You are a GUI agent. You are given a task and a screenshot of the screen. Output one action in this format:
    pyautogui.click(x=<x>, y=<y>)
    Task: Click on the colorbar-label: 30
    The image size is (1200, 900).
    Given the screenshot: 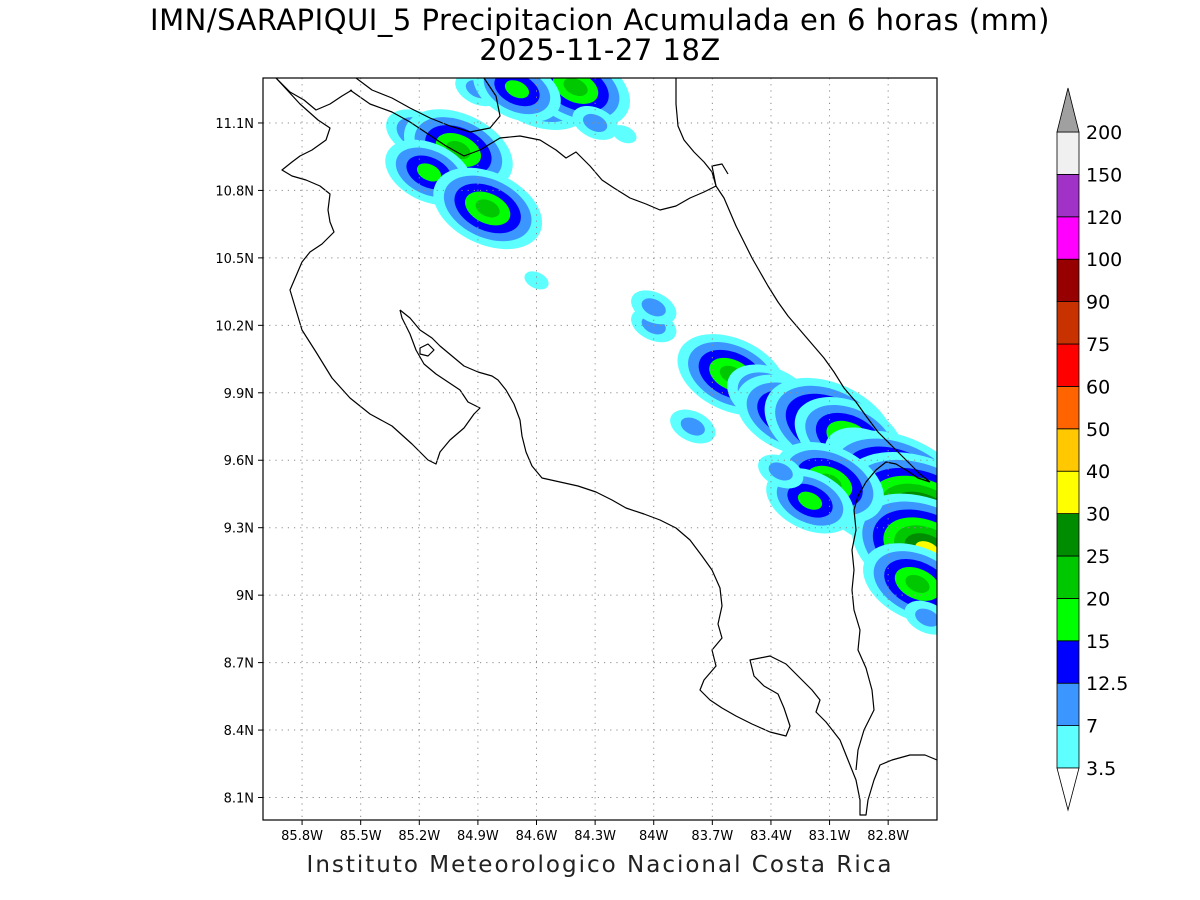 What is the action you would take?
    pyautogui.click(x=1098, y=515)
    